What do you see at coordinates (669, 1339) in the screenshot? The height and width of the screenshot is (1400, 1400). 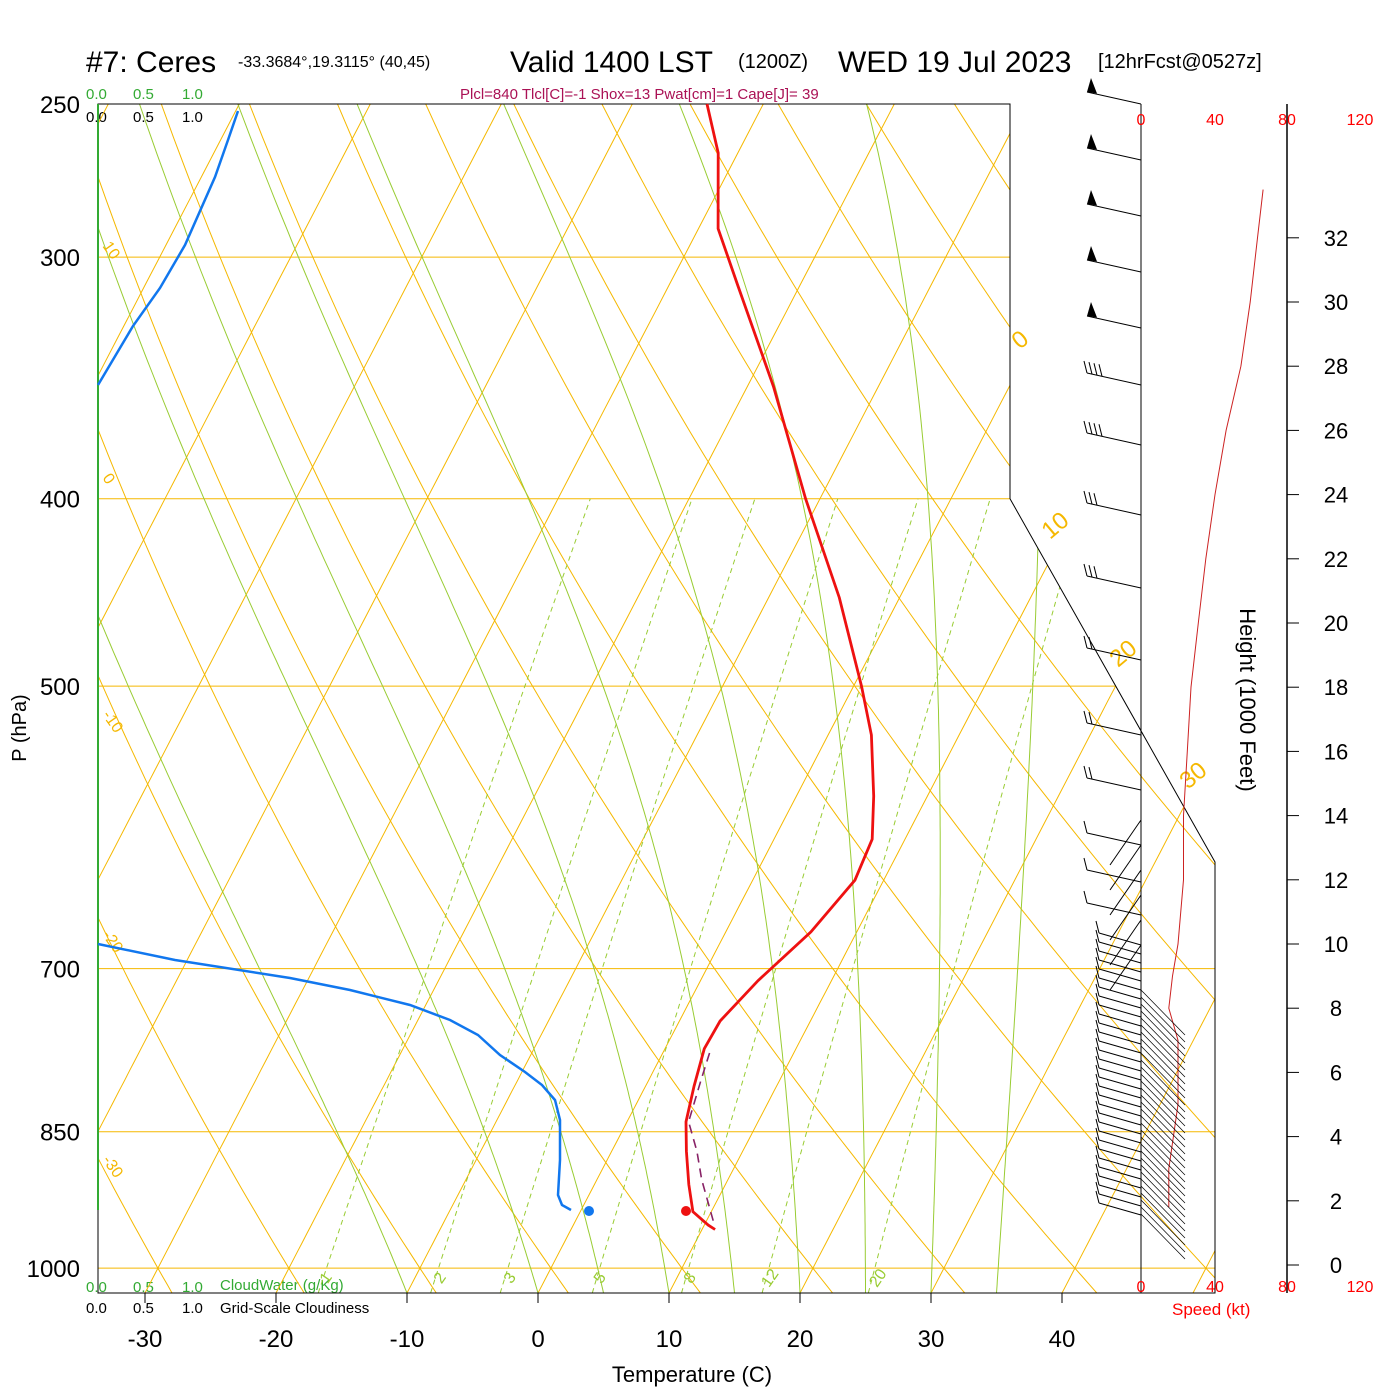 I see `x-tick-label: 10` at bounding box center [669, 1339].